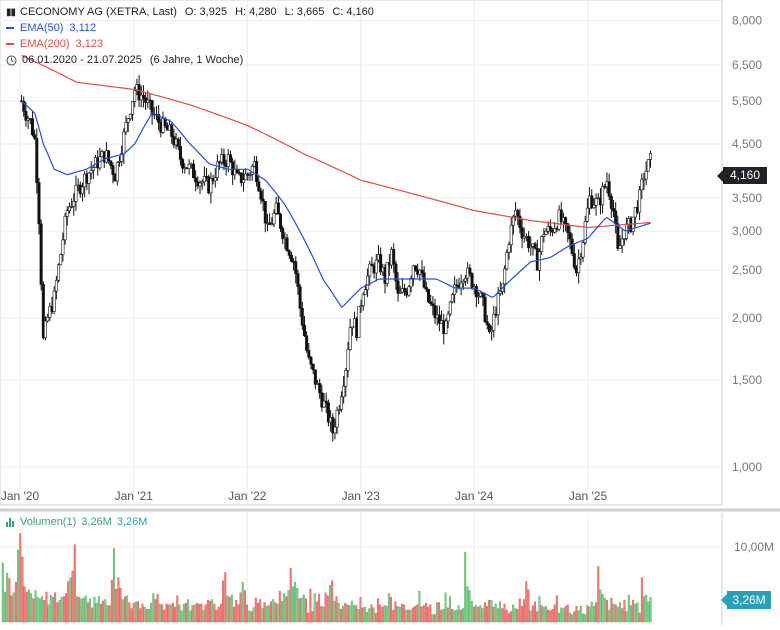 The image size is (780, 630). I want to click on ema200-legend: EMA(200) 3,123, so click(54, 44).